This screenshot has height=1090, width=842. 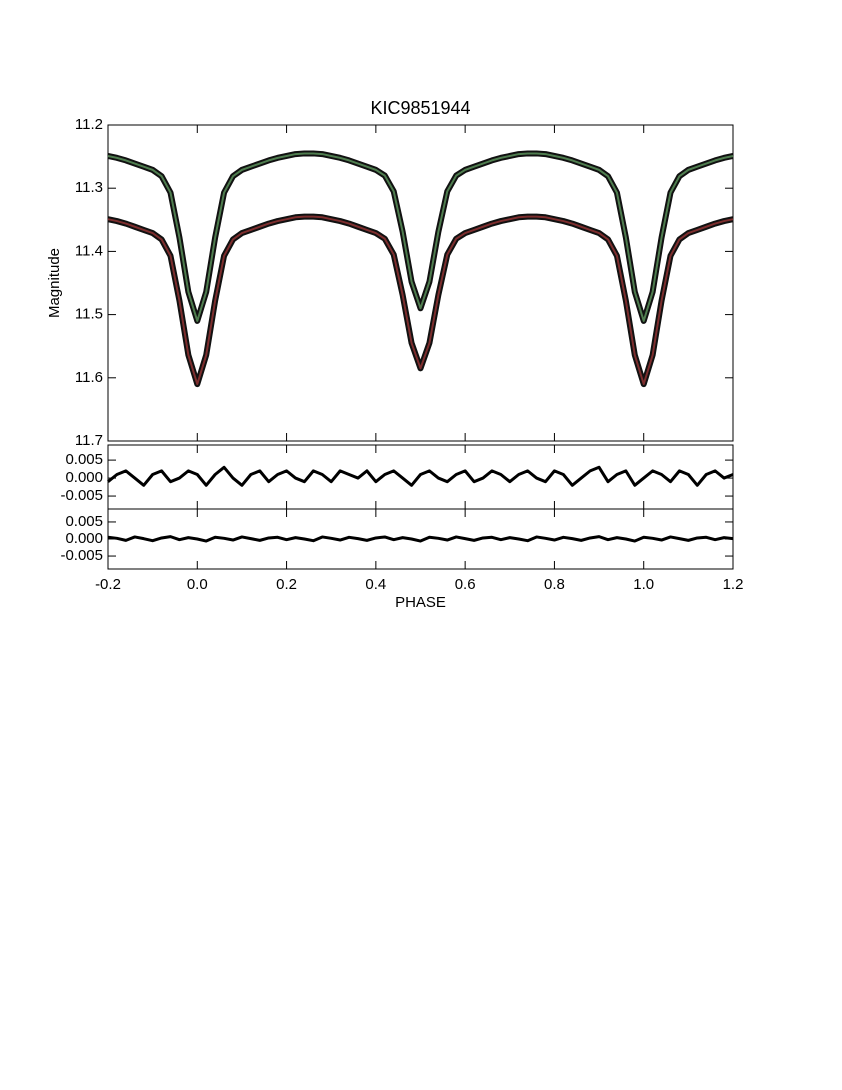 I want to click on y-tick-label: 11.2, so click(x=89, y=124).